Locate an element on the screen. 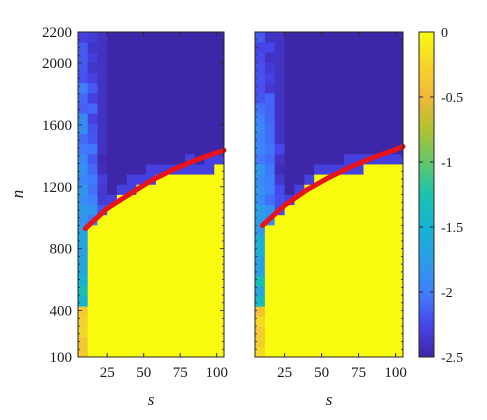 The image size is (487, 420). y-tick-label: 1600 is located at coordinates (57, 126).